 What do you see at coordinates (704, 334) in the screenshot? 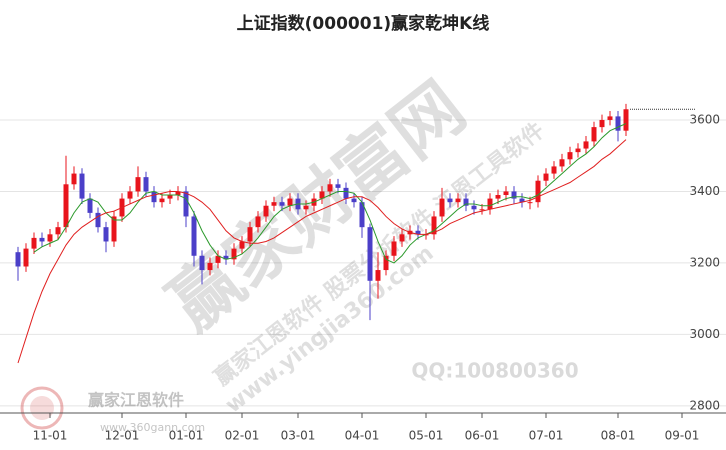
I see `y-tick-label: 3000` at bounding box center [704, 334].